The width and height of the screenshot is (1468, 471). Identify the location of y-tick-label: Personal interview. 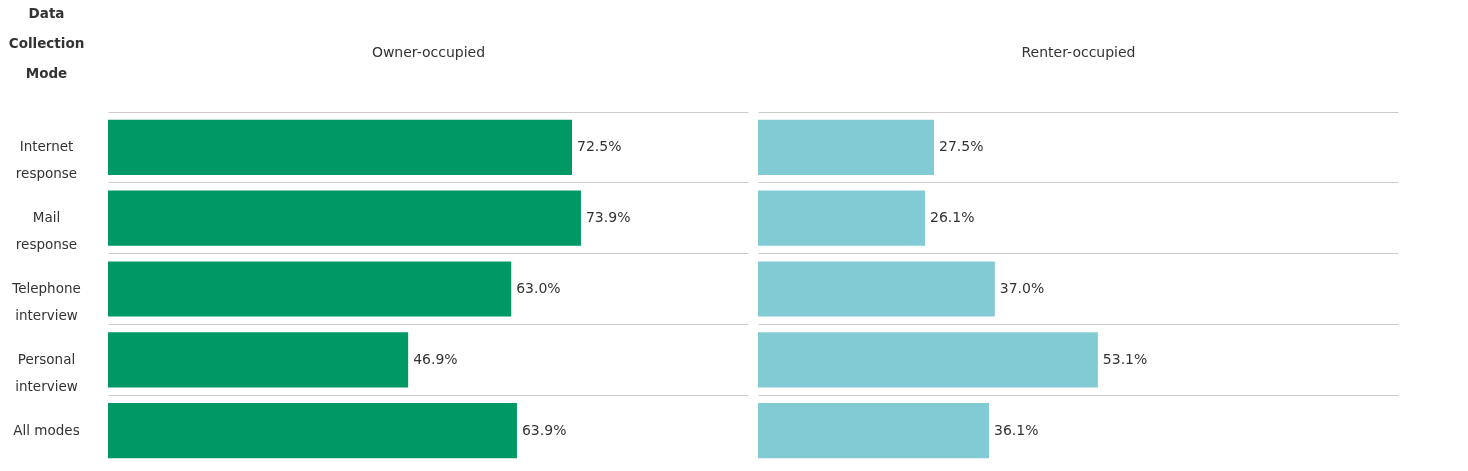
(46, 372).